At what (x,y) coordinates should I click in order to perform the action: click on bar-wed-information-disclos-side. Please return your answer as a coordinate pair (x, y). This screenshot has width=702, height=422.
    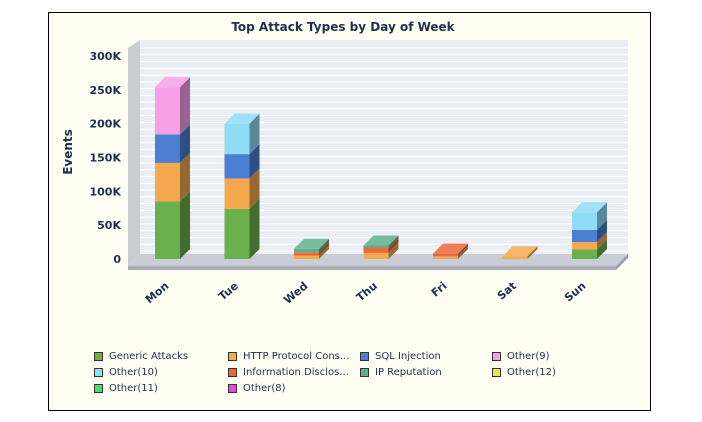
    Looking at the image, I should click on (324, 249).